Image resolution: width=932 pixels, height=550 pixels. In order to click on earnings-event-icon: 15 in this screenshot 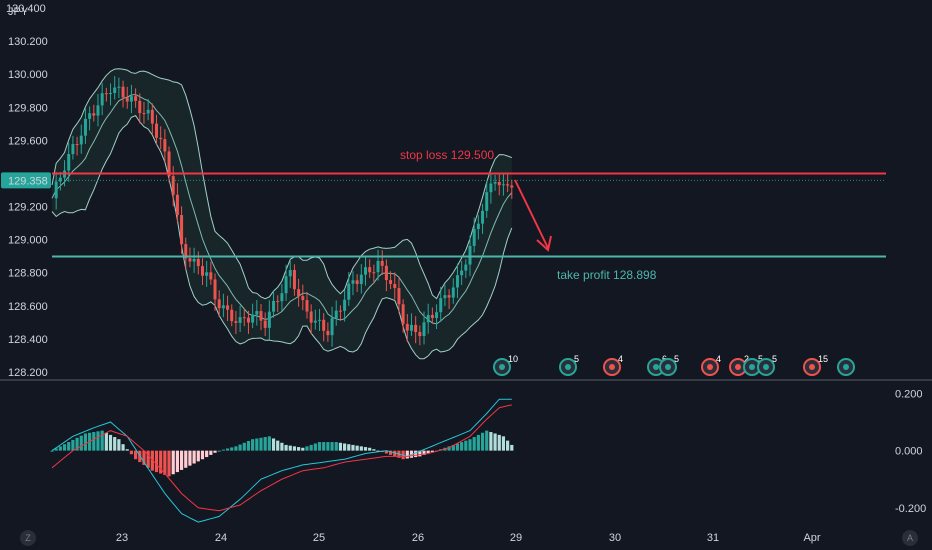, I will do `click(815, 365)`.